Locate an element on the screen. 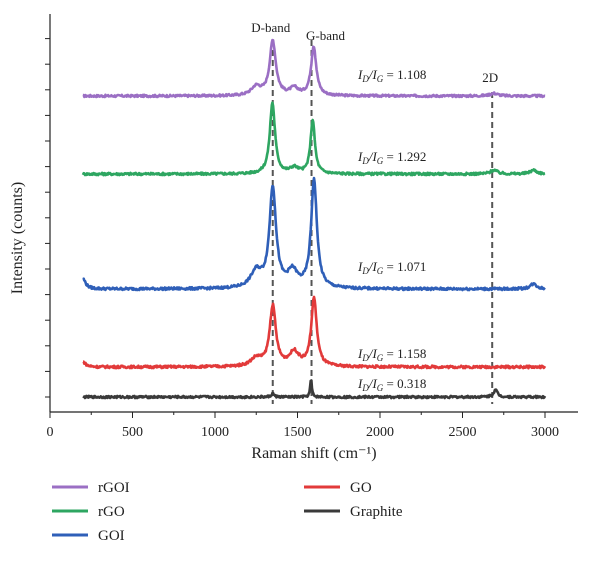  ratio-label-goi: ID/IG = 1.071 is located at coordinates (391, 267).